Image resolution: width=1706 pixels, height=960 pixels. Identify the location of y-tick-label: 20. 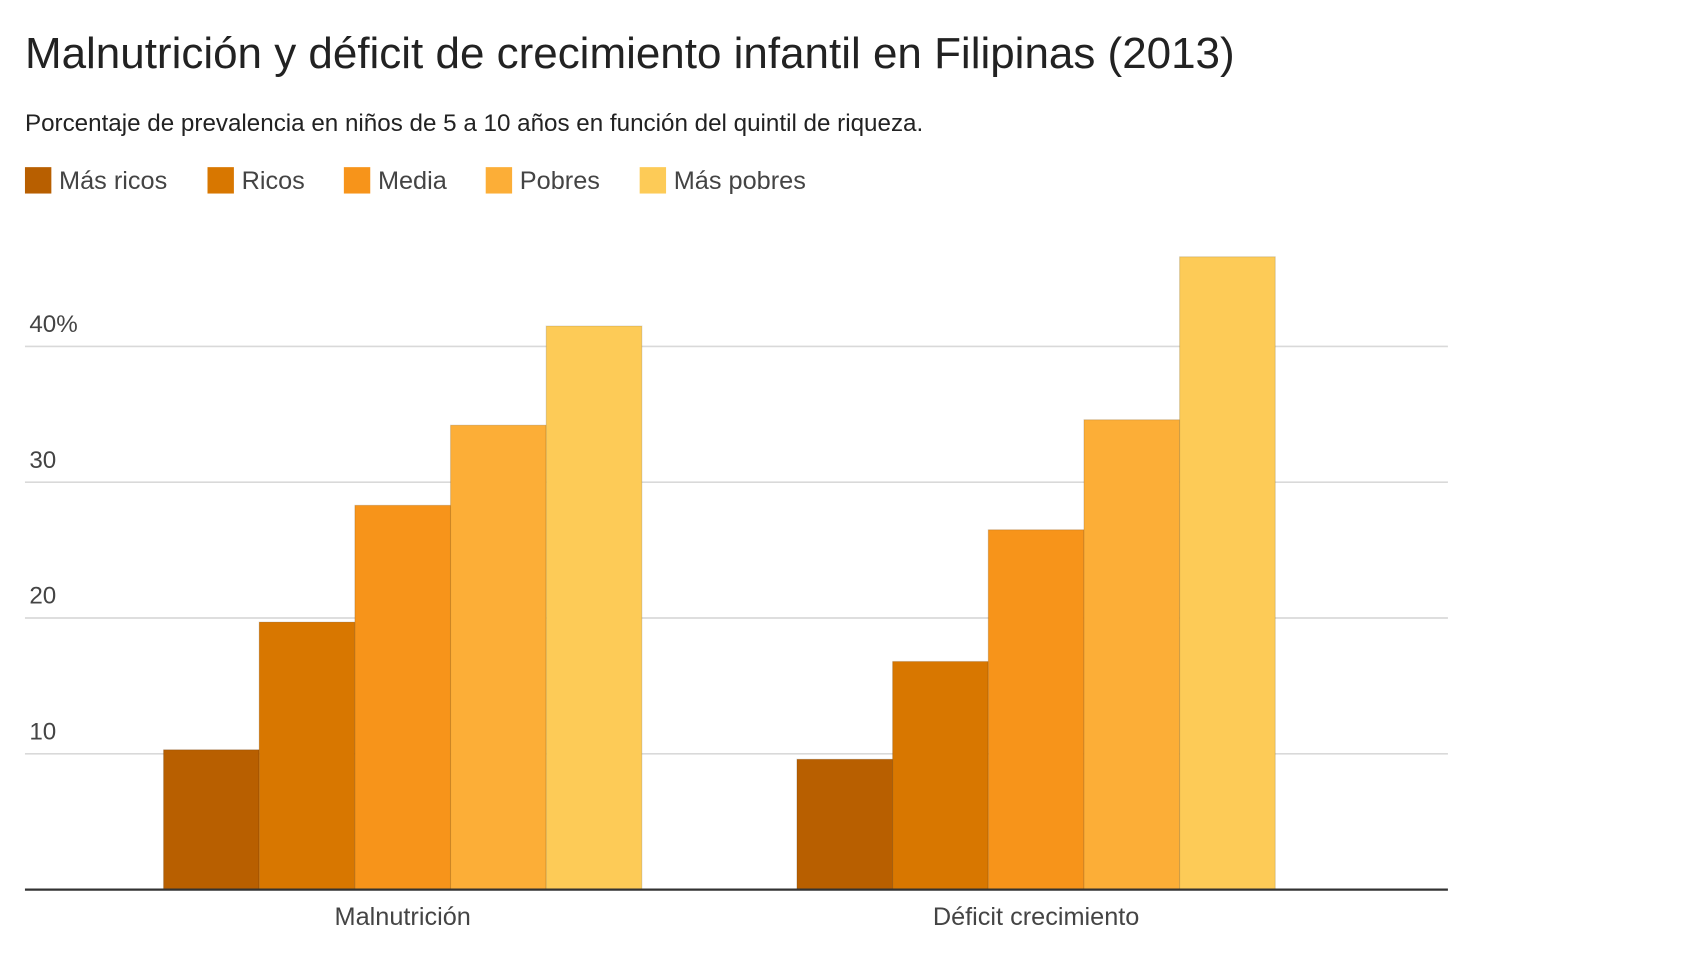
(42, 596).